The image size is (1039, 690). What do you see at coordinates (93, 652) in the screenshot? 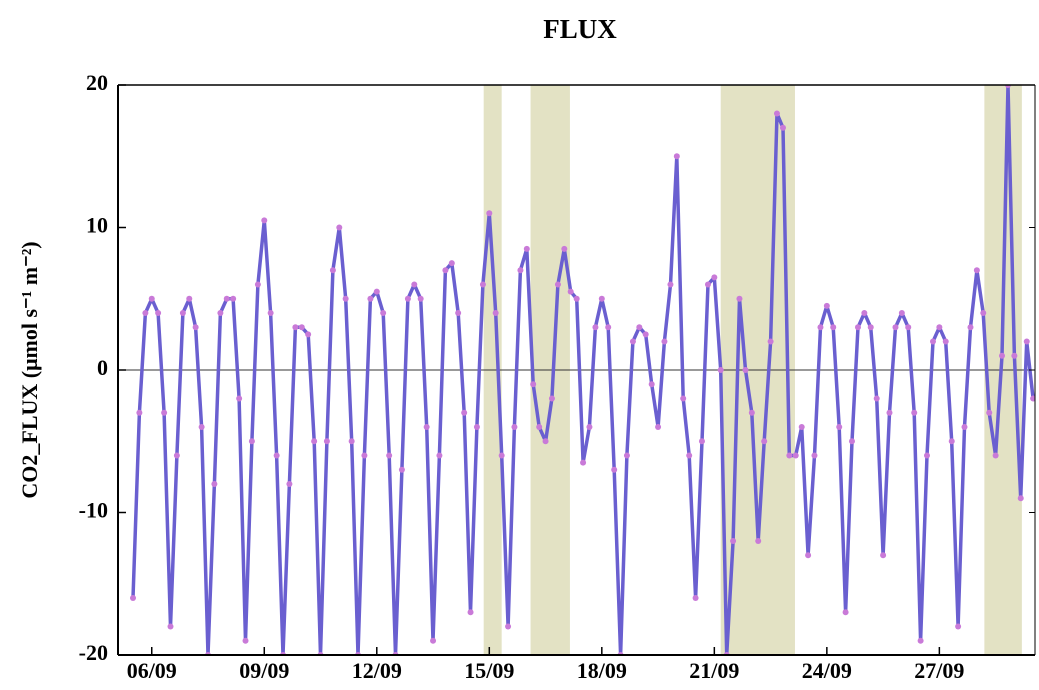
I see `y-tick-label: -20` at bounding box center [93, 652].